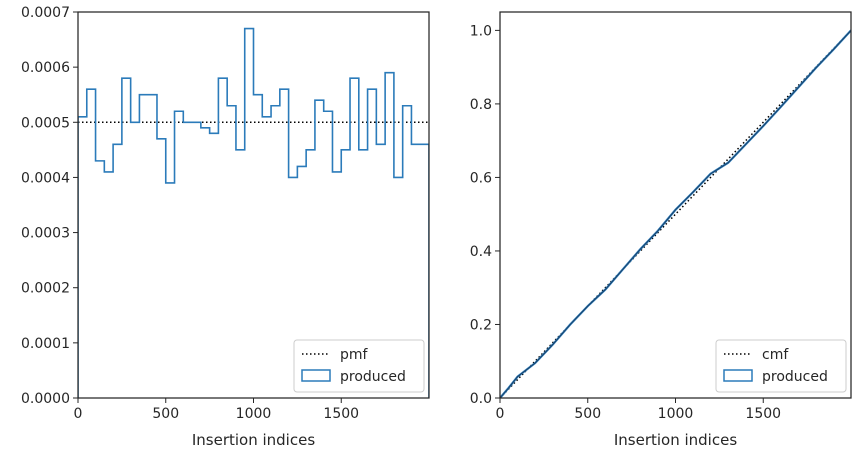  What do you see at coordinates (45, 178) in the screenshot?
I see `y-tick-label: 0.0004` at bounding box center [45, 178].